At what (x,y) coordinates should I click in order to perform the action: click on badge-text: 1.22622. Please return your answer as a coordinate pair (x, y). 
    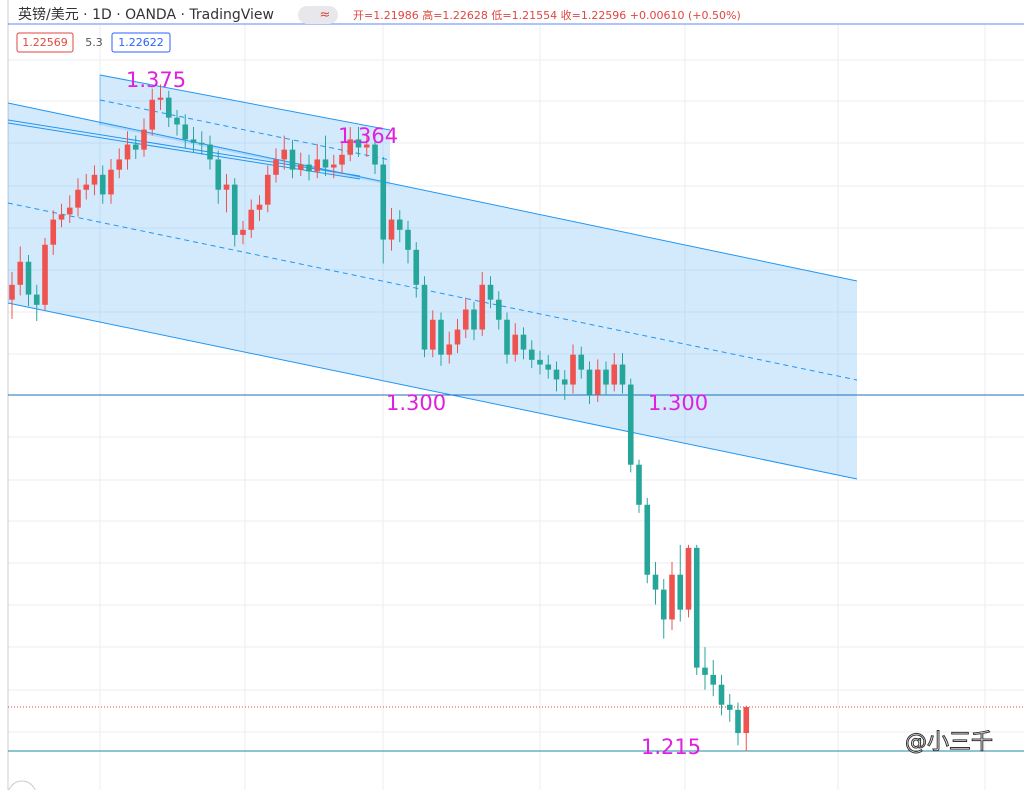
    Looking at the image, I should click on (141, 42).